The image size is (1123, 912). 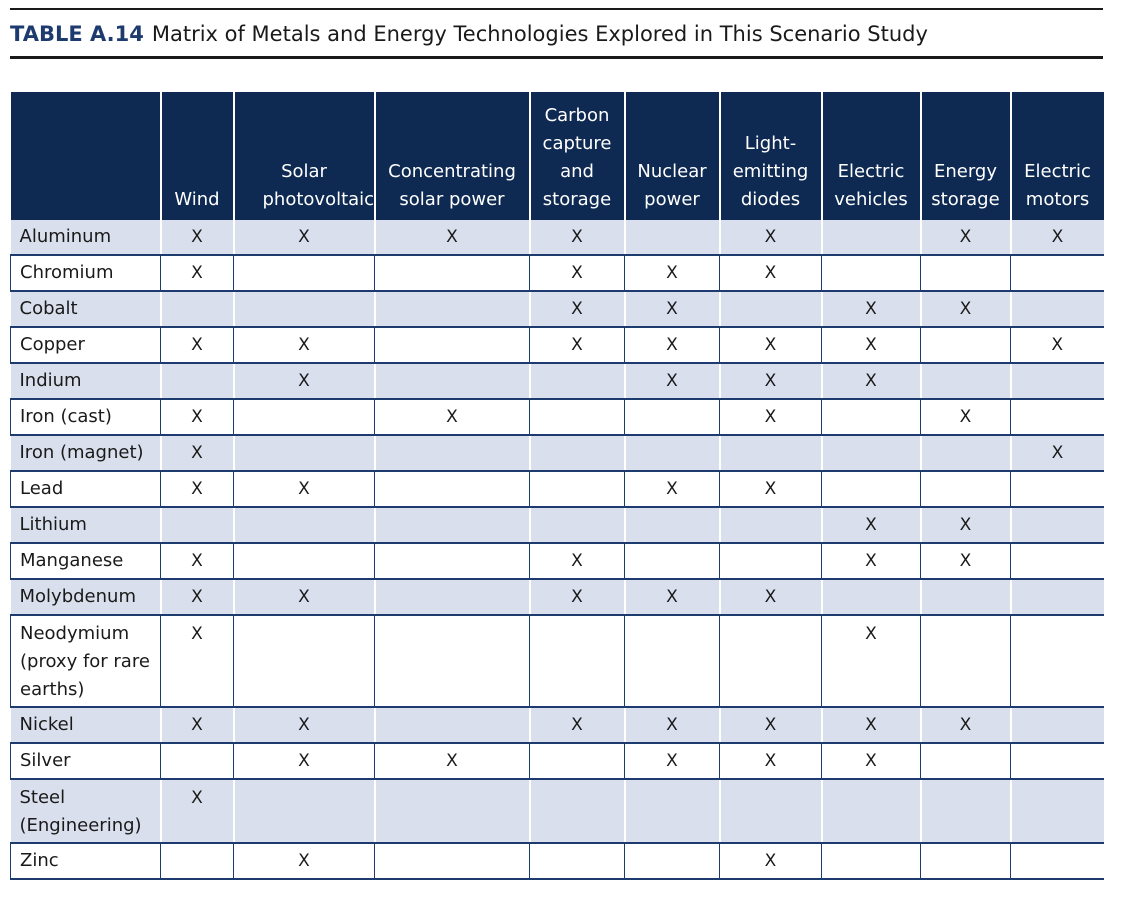 What do you see at coordinates (85, 525) in the screenshot?
I see `metal-name-cell: Lithium` at bounding box center [85, 525].